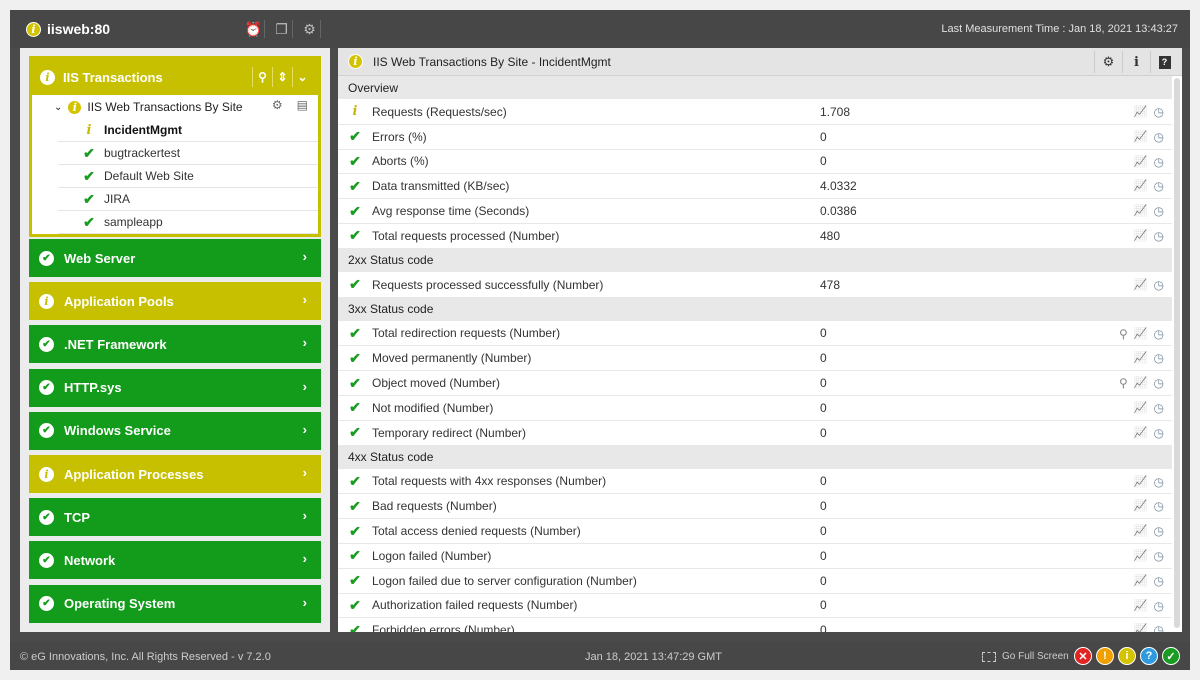 The height and width of the screenshot is (680, 1200). What do you see at coordinates (1171, 656) in the screenshot?
I see `normal-icon: ✓` at bounding box center [1171, 656].